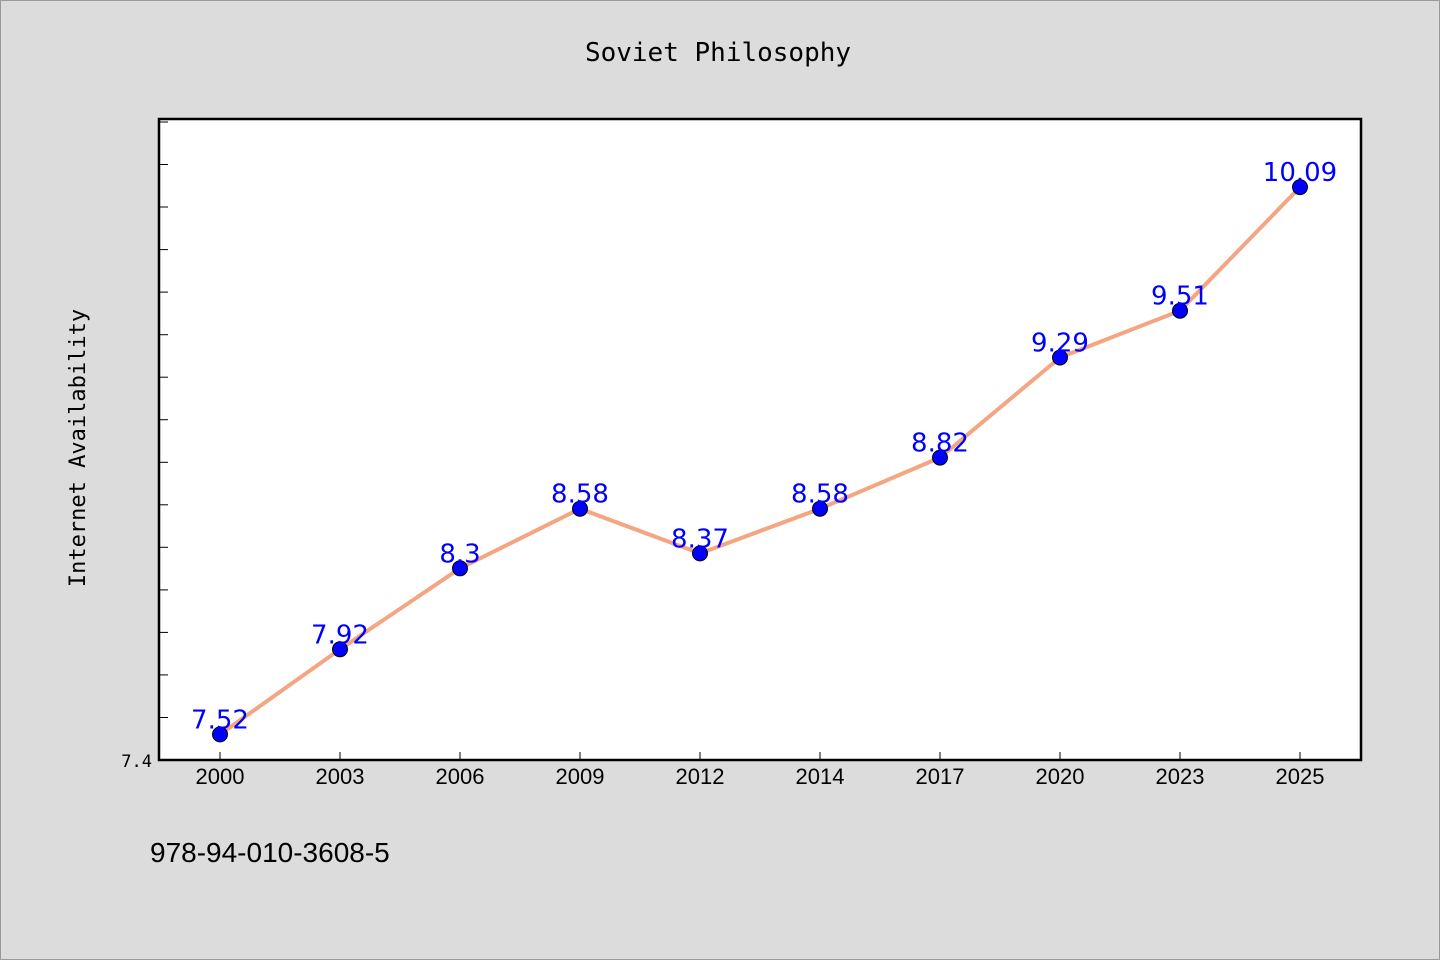  Describe the element at coordinates (718, 53) in the screenshot. I see `chart-title: Soviet Philosophy` at that location.